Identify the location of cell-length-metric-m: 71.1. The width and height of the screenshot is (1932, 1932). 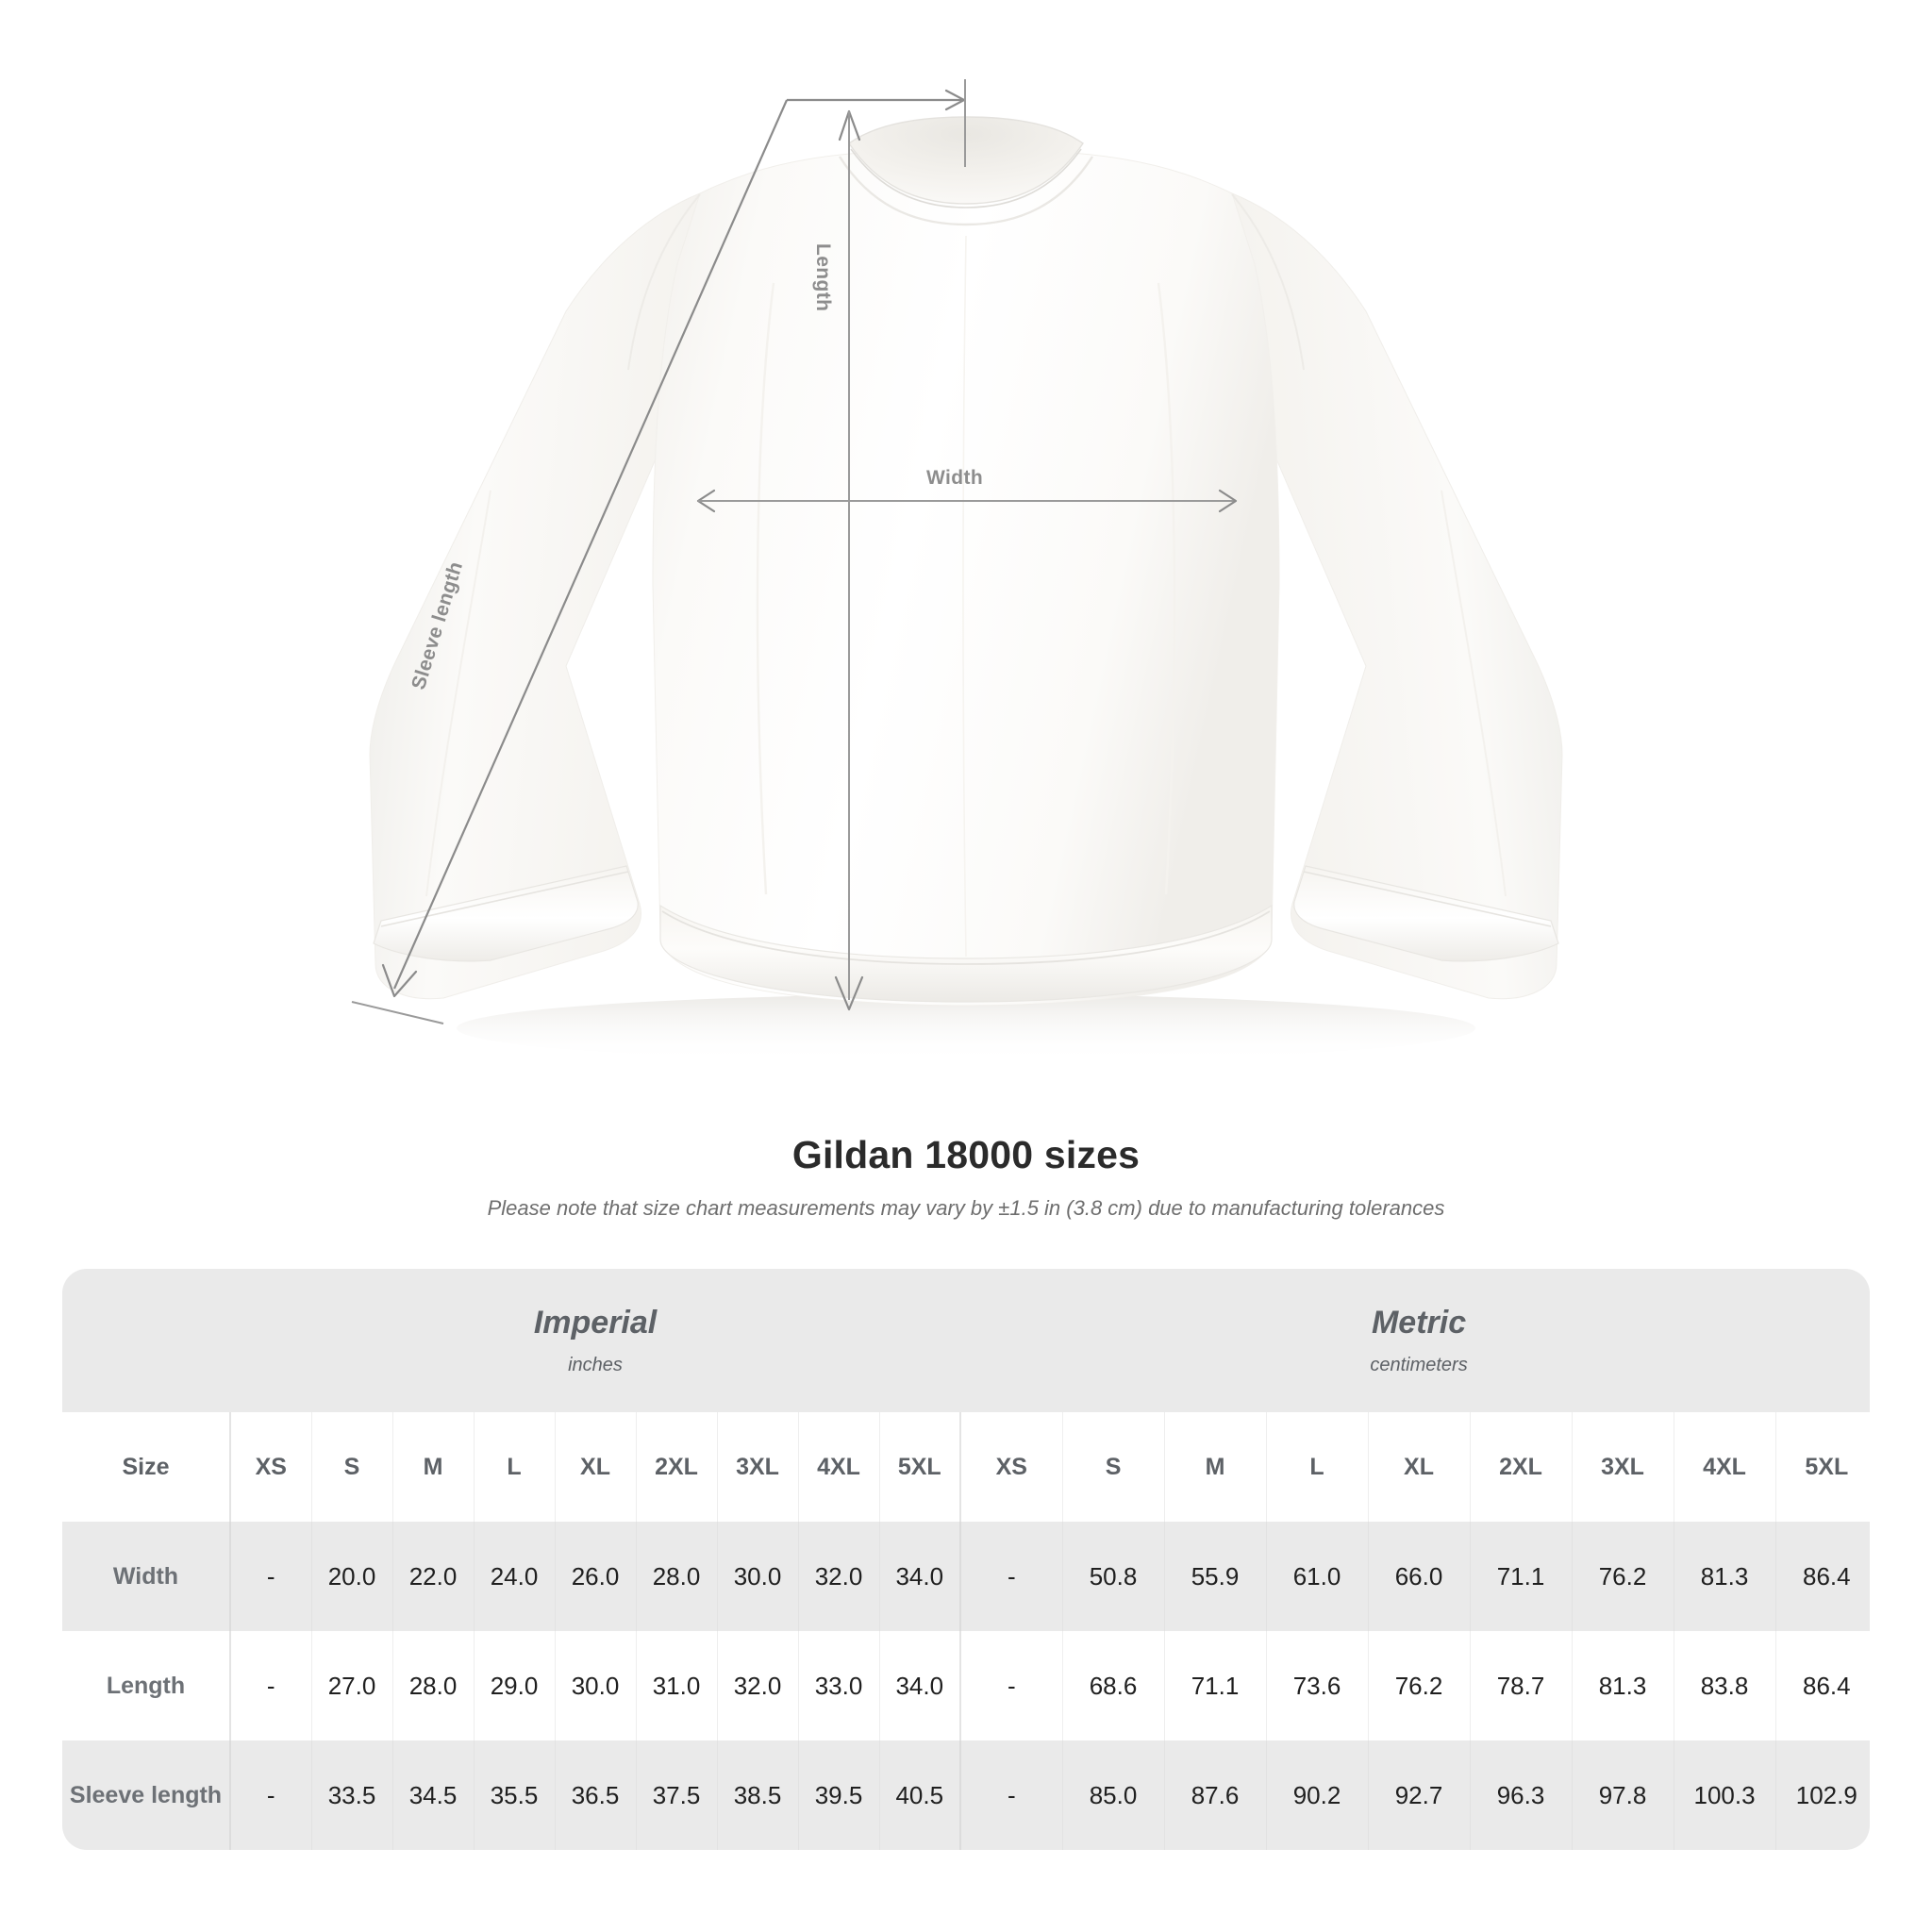
(1215, 1686).